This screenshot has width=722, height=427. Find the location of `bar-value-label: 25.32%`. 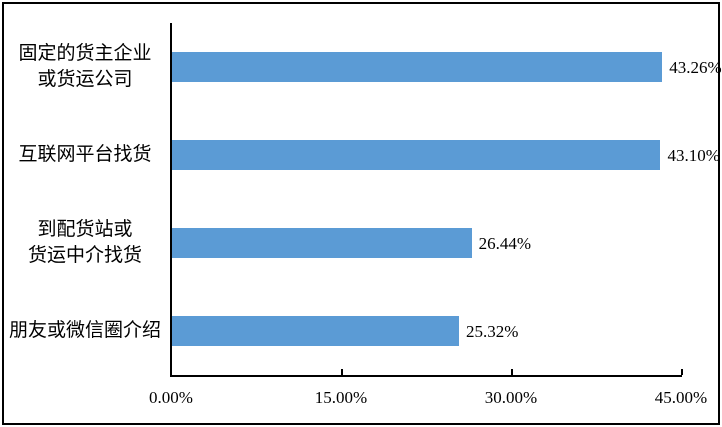

bar-value-label: 25.32% is located at coordinates (492, 331).